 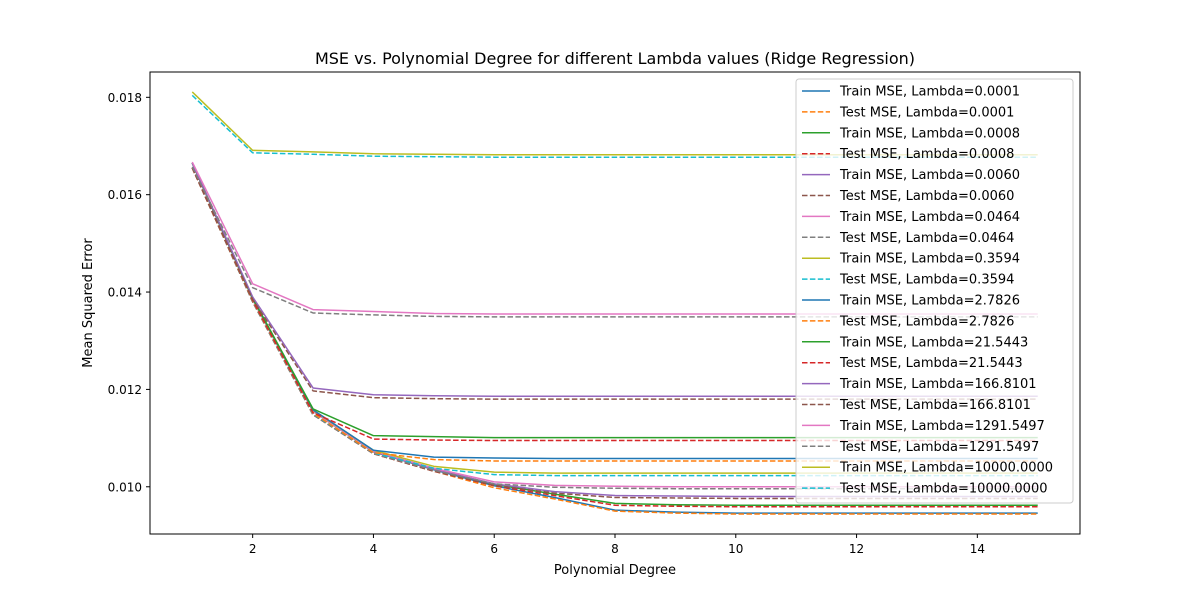 What do you see at coordinates (125, 195) in the screenshot?
I see `y-tick-label: 0.016` at bounding box center [125, 195].